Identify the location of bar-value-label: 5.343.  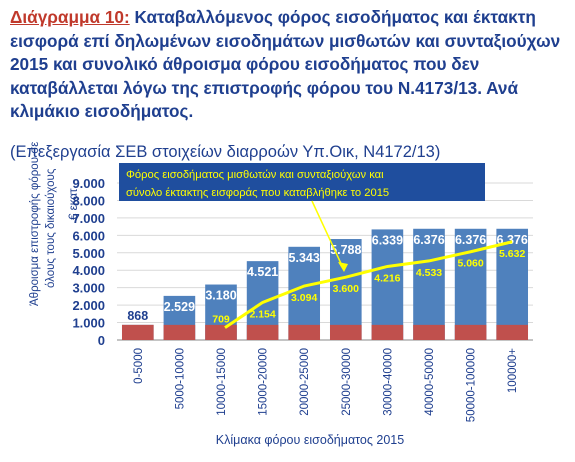
(304, 258).